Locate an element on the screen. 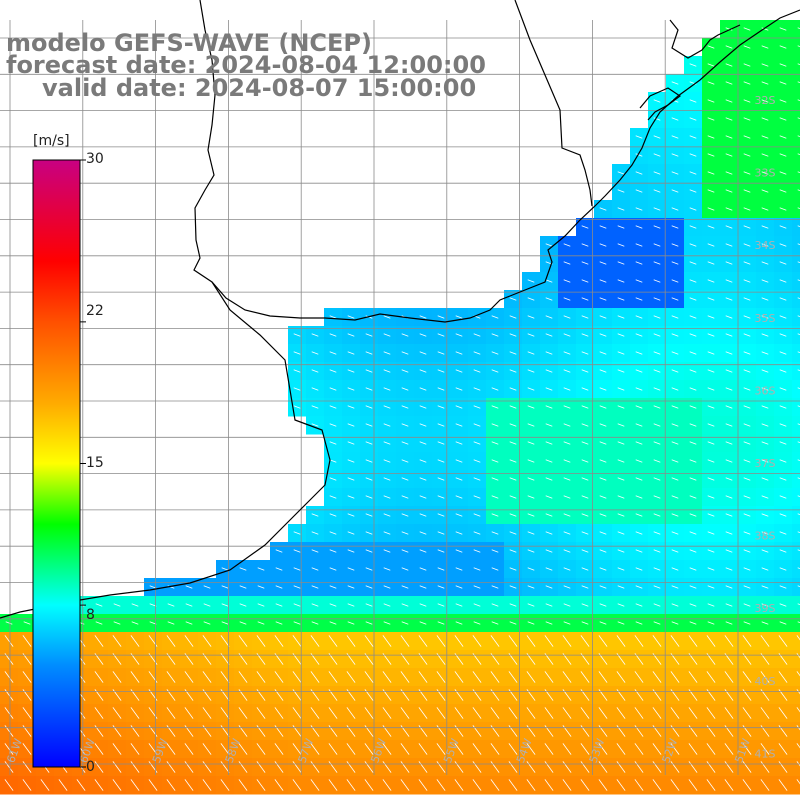 Image resolution: width=800 pixels, height=800 pixels. lat-label: 33S is located at coordinates (765, 173).